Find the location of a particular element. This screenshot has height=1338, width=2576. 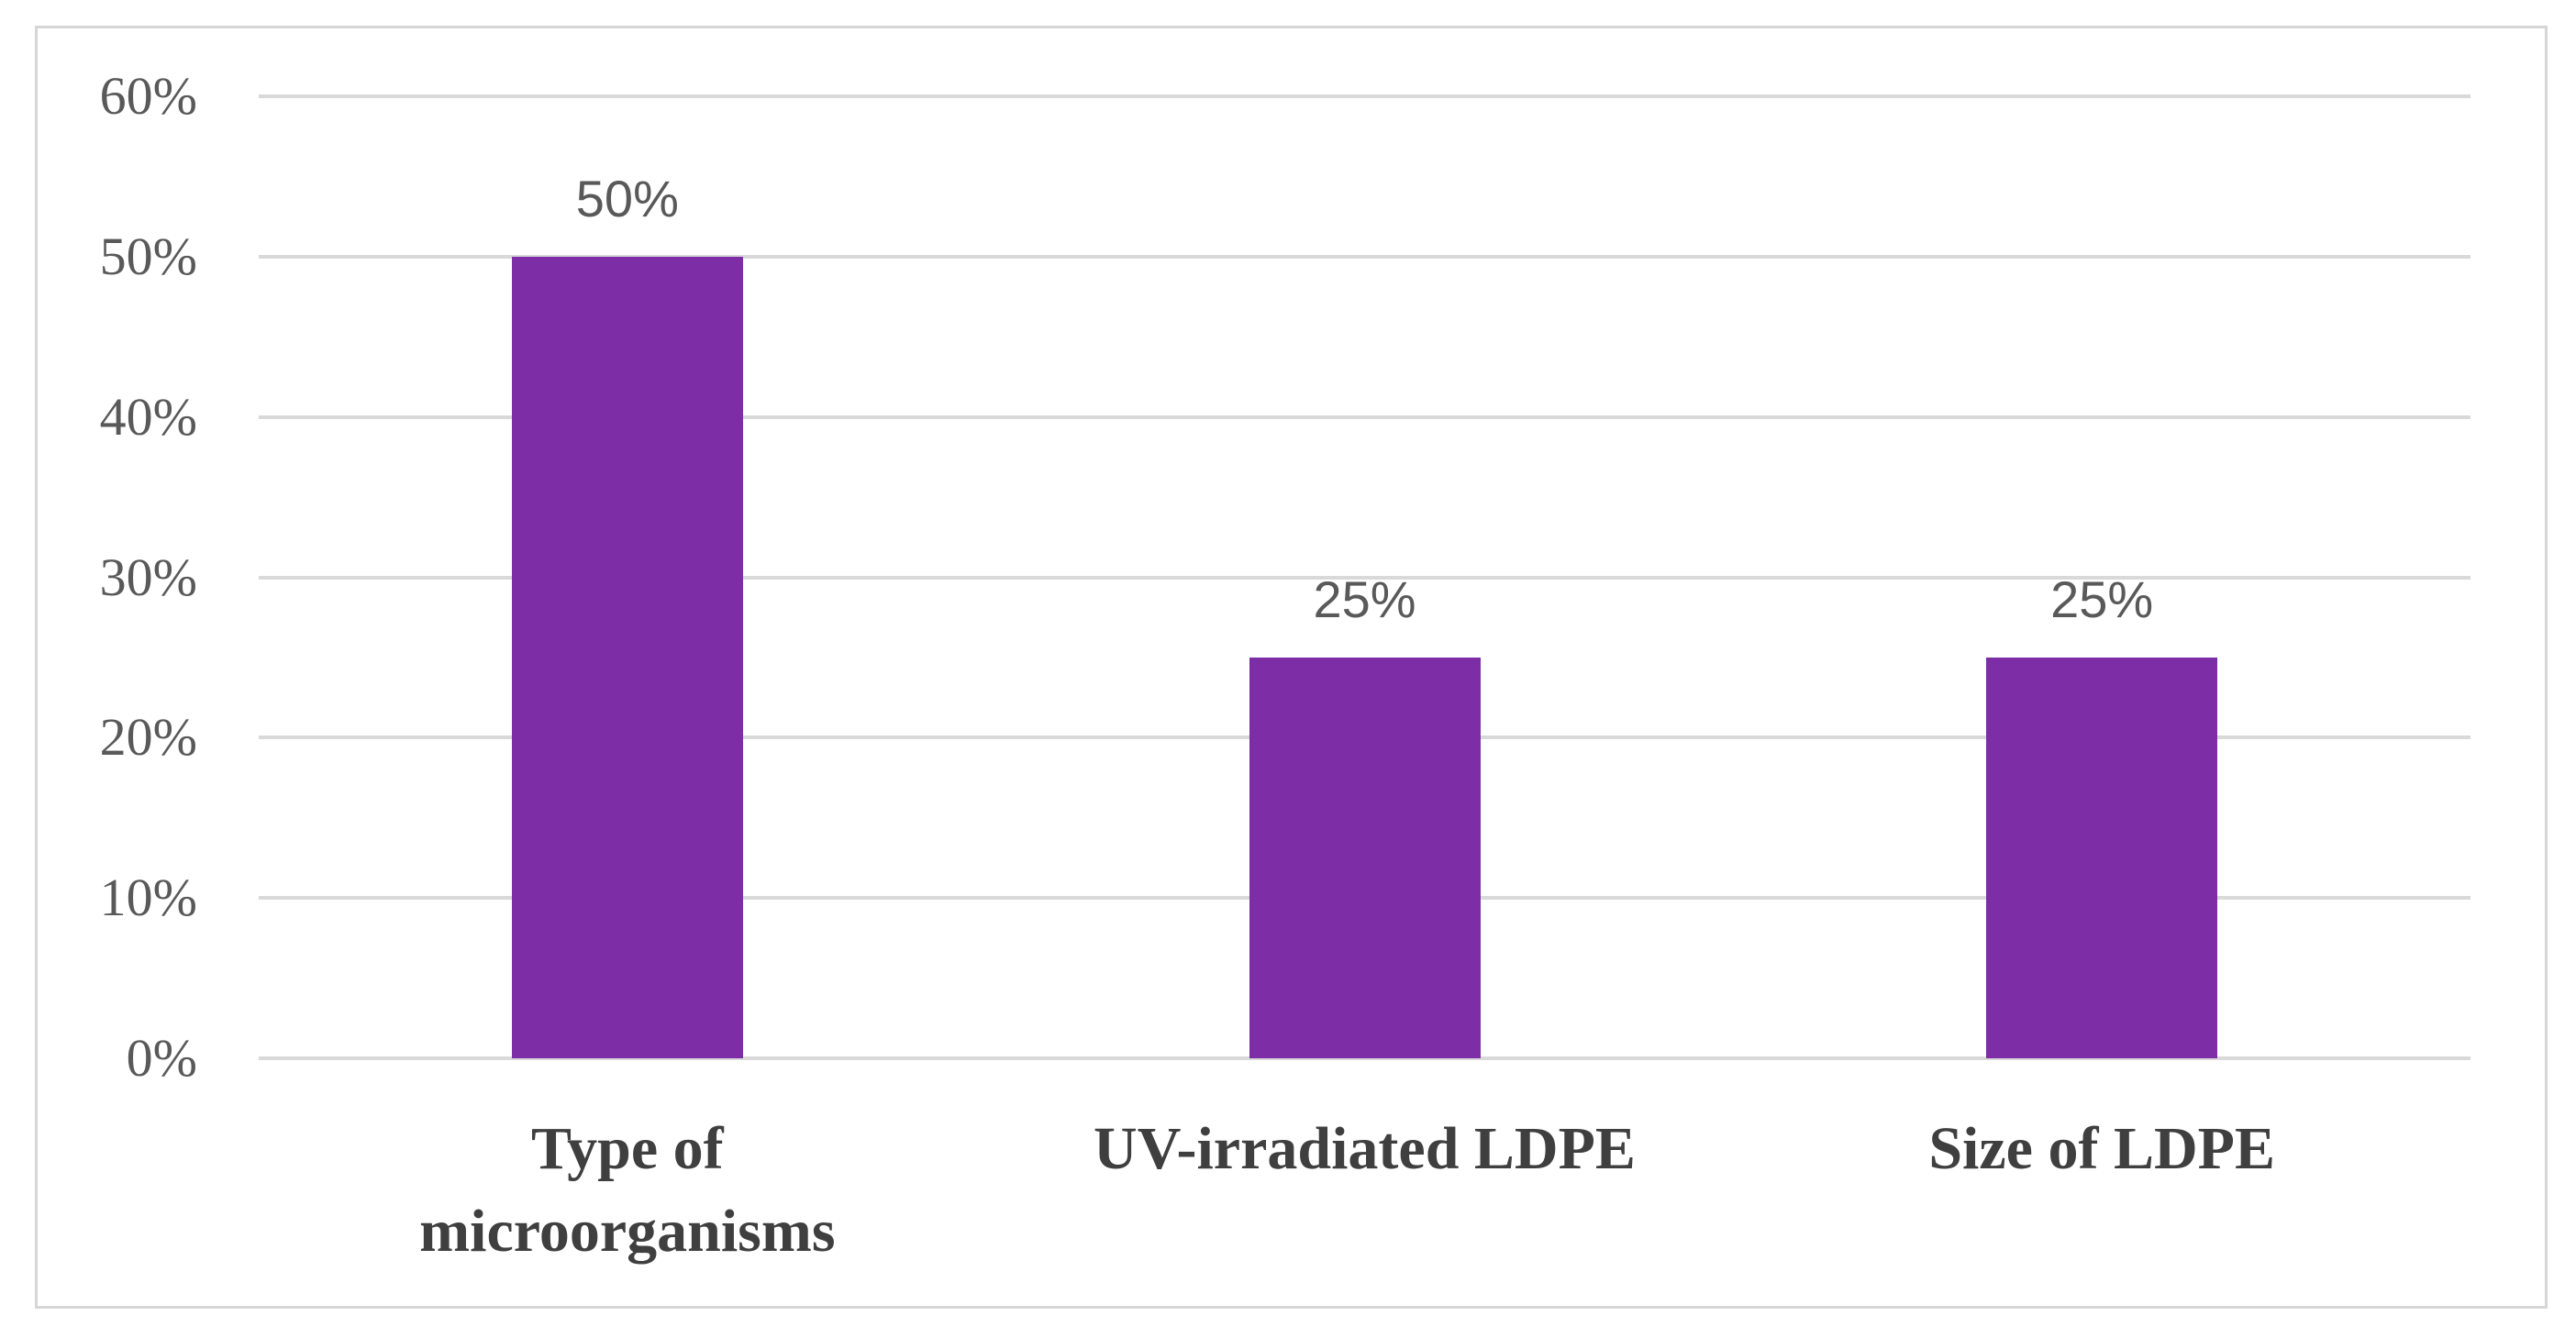

x-category-label-line: Type of is located at coordinates (627, 1148).